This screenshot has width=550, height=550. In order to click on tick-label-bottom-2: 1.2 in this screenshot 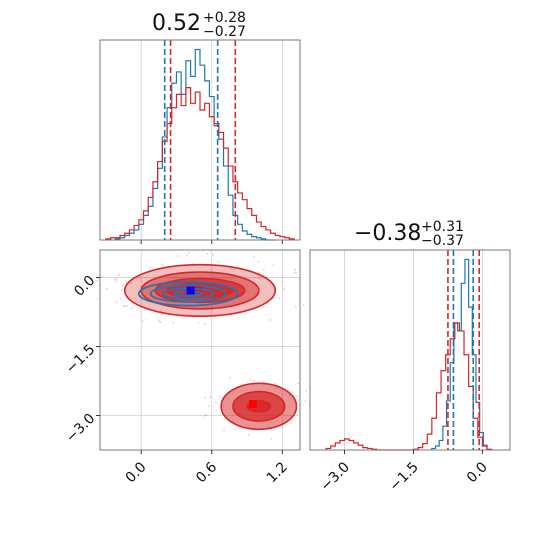, I will do `click(277, 472)`.